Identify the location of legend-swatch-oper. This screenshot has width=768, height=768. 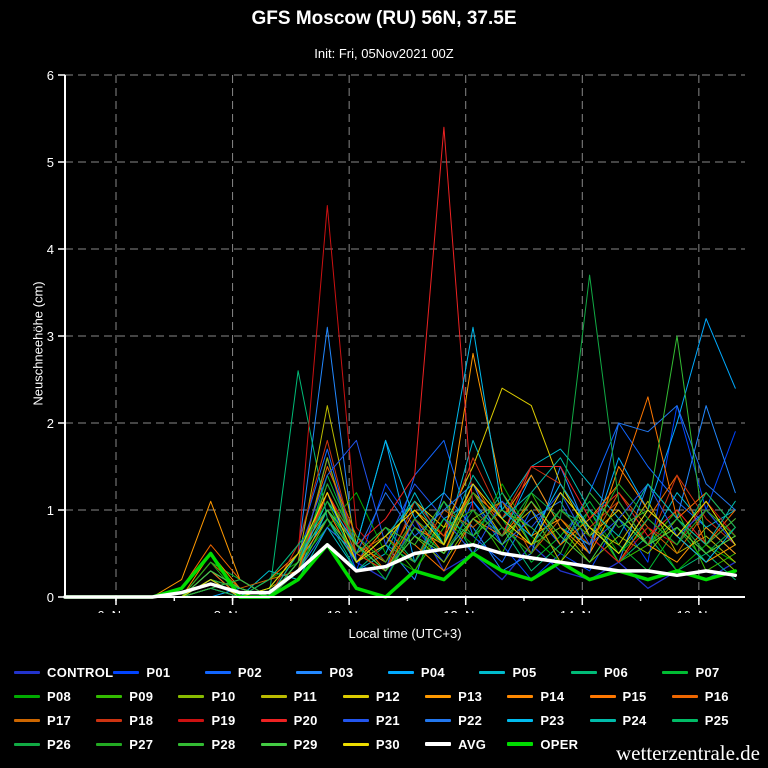
(520, 744).